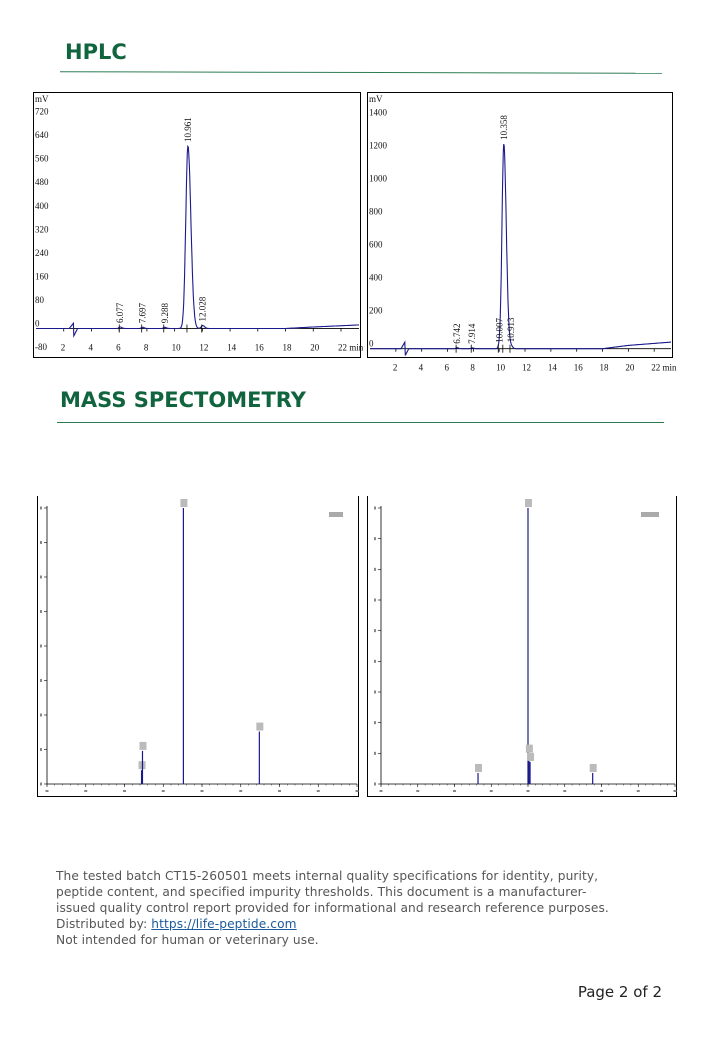 This screenshot has width=720, height=1040. I want to click on y-tick-label: 0, so click(371, 344).